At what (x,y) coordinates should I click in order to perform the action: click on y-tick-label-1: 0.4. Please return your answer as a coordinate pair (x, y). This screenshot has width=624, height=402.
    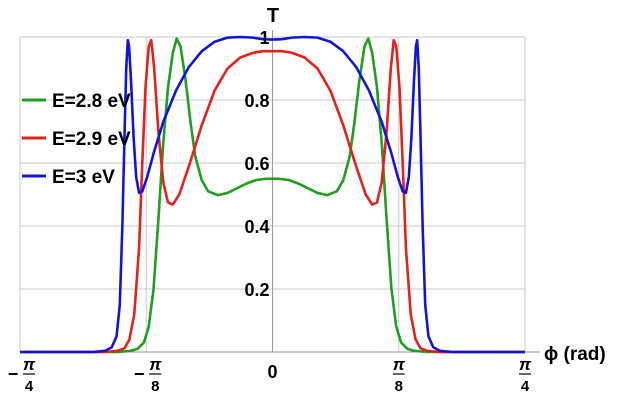
    Looking at the image, I should click on (256, 227).